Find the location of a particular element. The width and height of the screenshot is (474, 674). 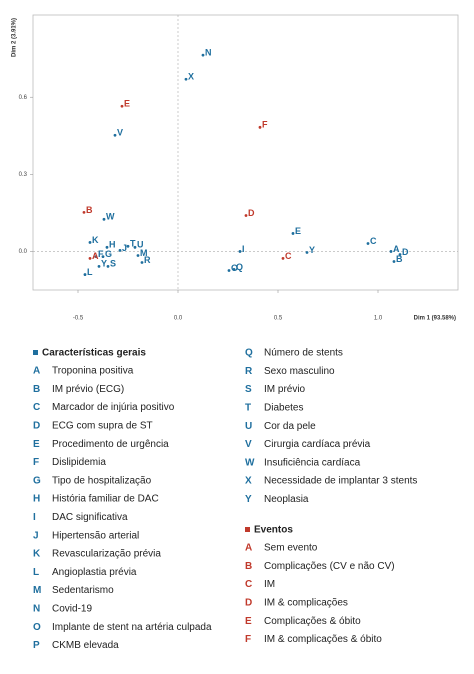

legend-text: IM & complicações & óbito is located at coordinates (323, 639).